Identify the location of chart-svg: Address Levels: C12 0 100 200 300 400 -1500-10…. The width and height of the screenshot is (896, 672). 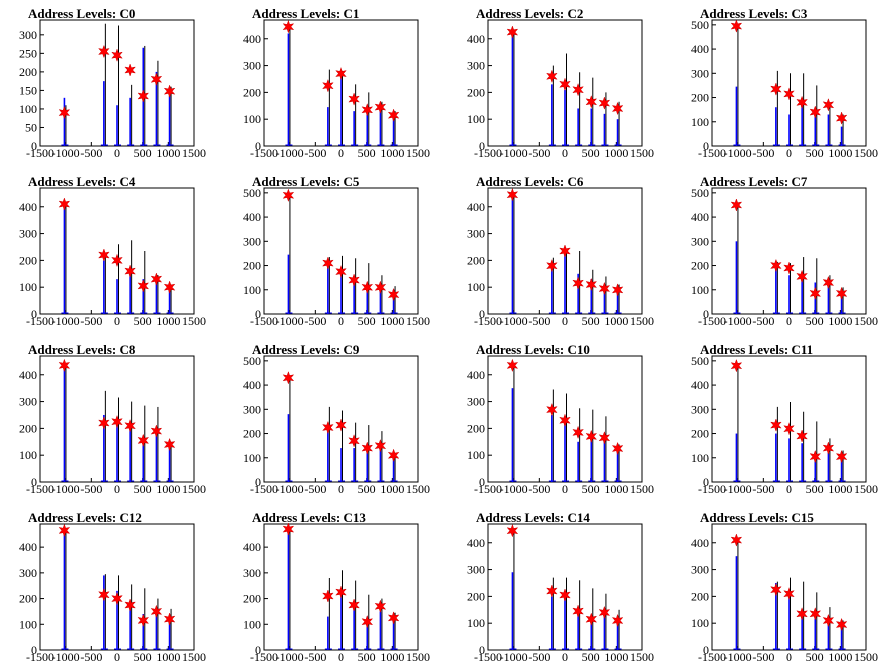
(112, 587).